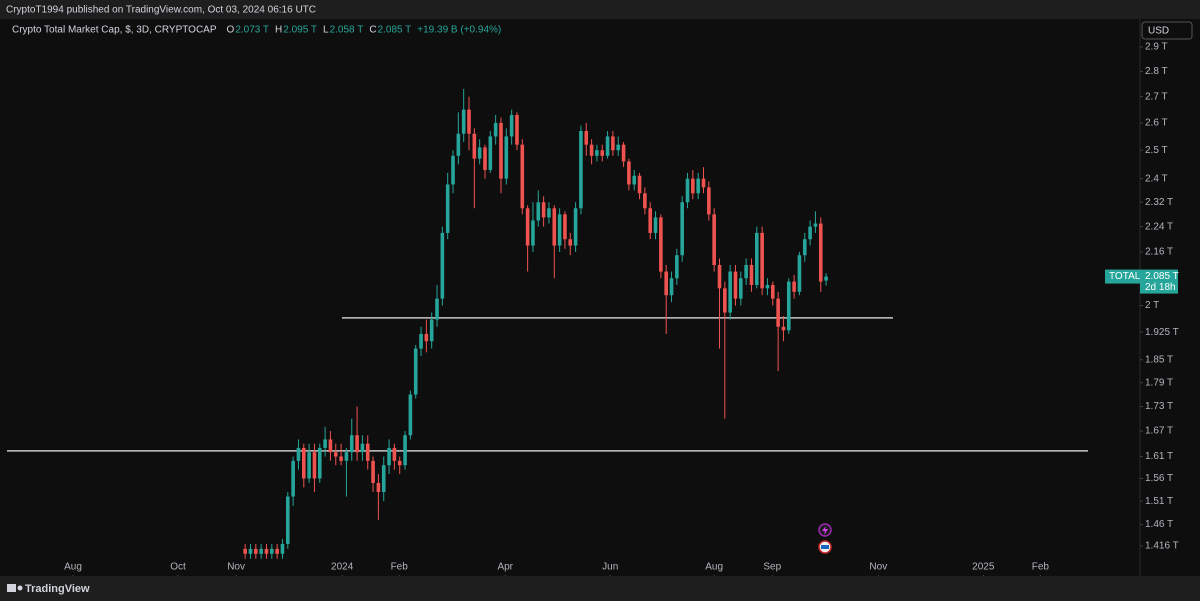 This screenshot has width=1200, height=601. What do you see at coordinates (1159, 252) in the screenshot?
I see `y-tick-label: 2.16 T` at bounding box center [1159, 252].